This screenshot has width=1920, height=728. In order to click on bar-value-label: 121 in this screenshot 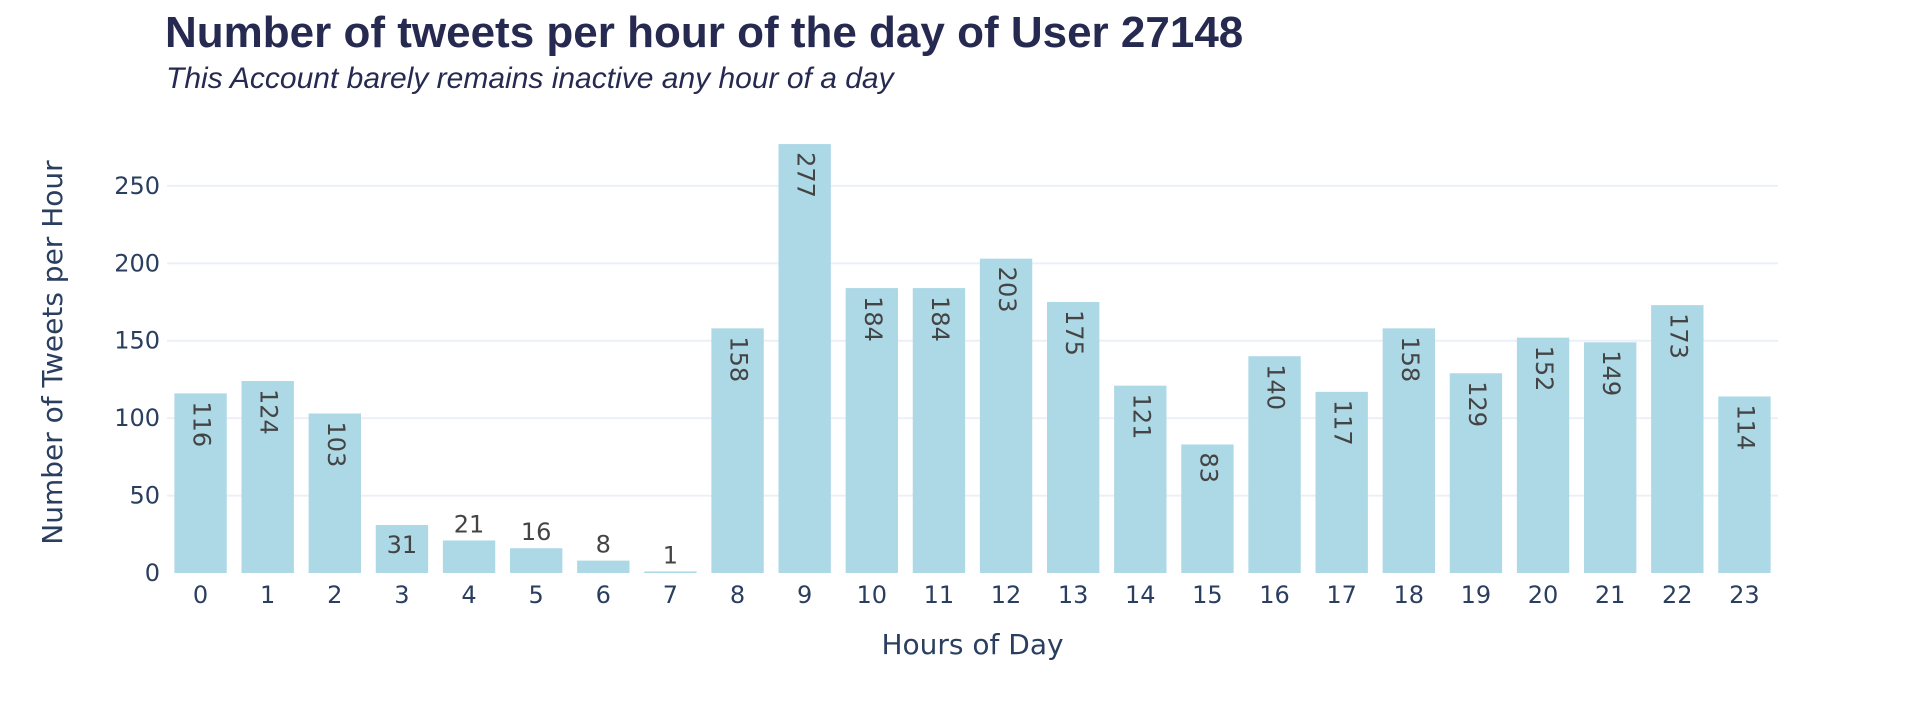, I will do `click(1141, 417)`.